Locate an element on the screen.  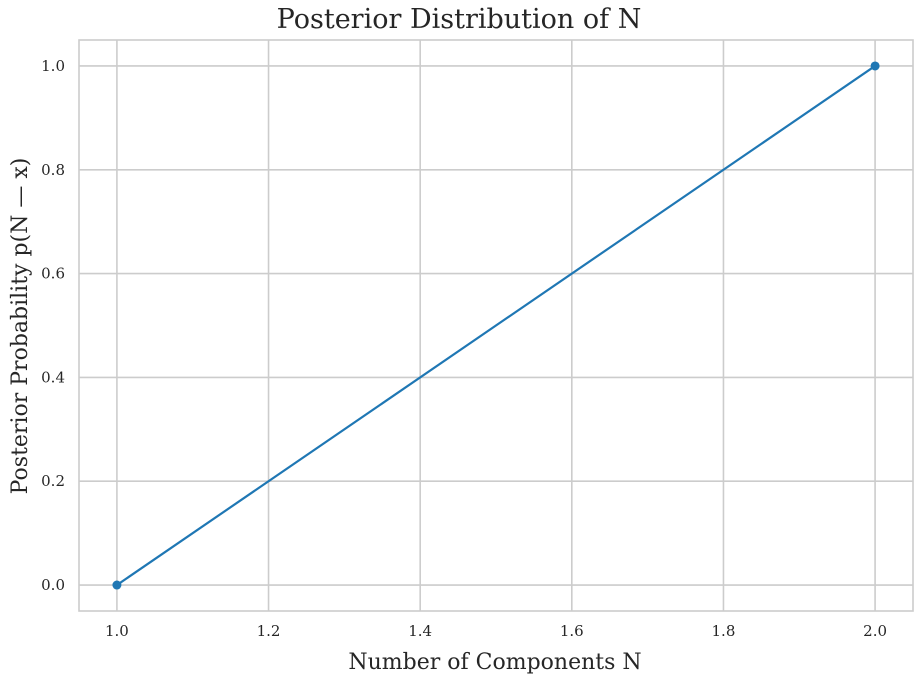
x-tick-label: 1.0 is located at coordinates (117, 631).